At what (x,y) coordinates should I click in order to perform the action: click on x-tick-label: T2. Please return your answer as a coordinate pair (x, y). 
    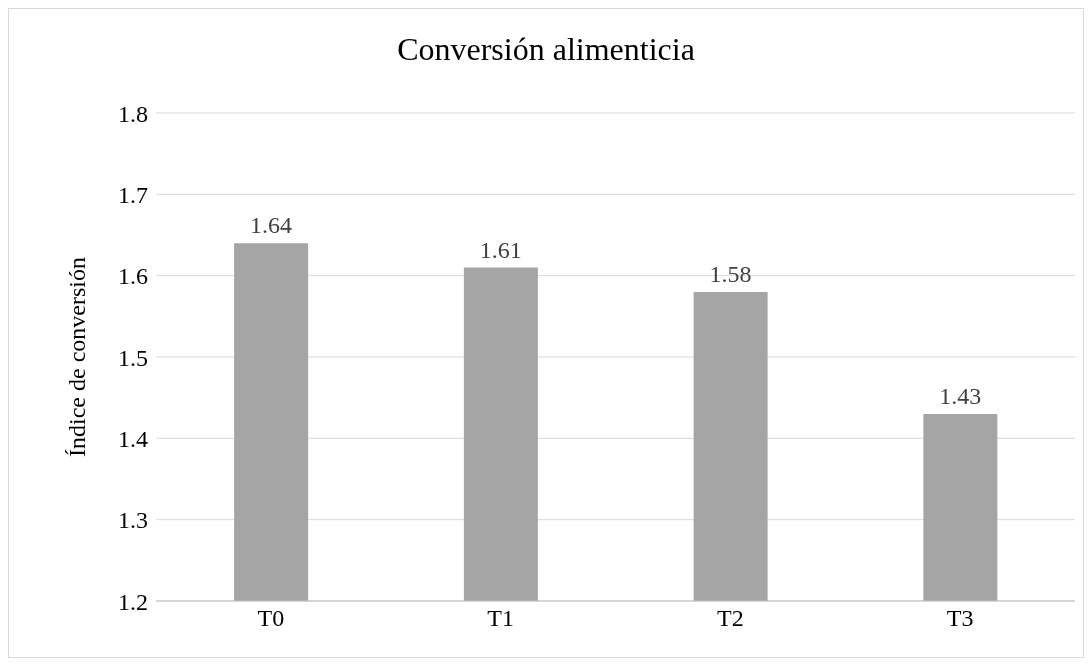
    Looking at the image, I should click on (730, 618).